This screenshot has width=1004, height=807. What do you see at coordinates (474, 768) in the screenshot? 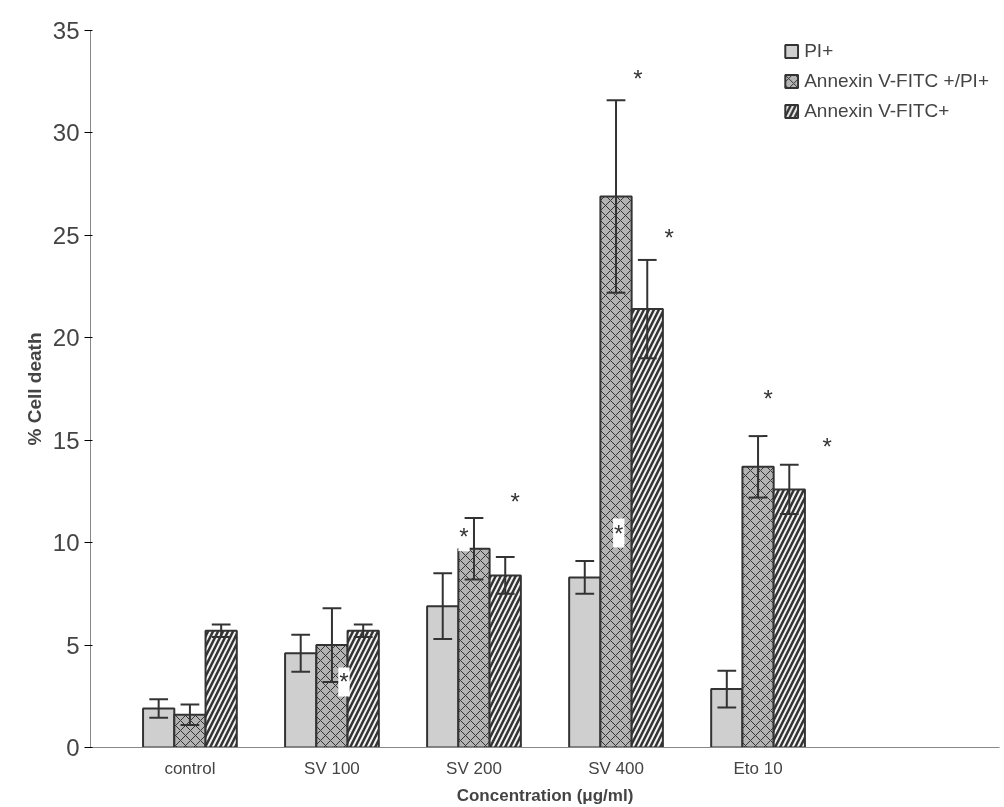
I see `x-tick-label: SV 200` at bounding box center [474, 768].